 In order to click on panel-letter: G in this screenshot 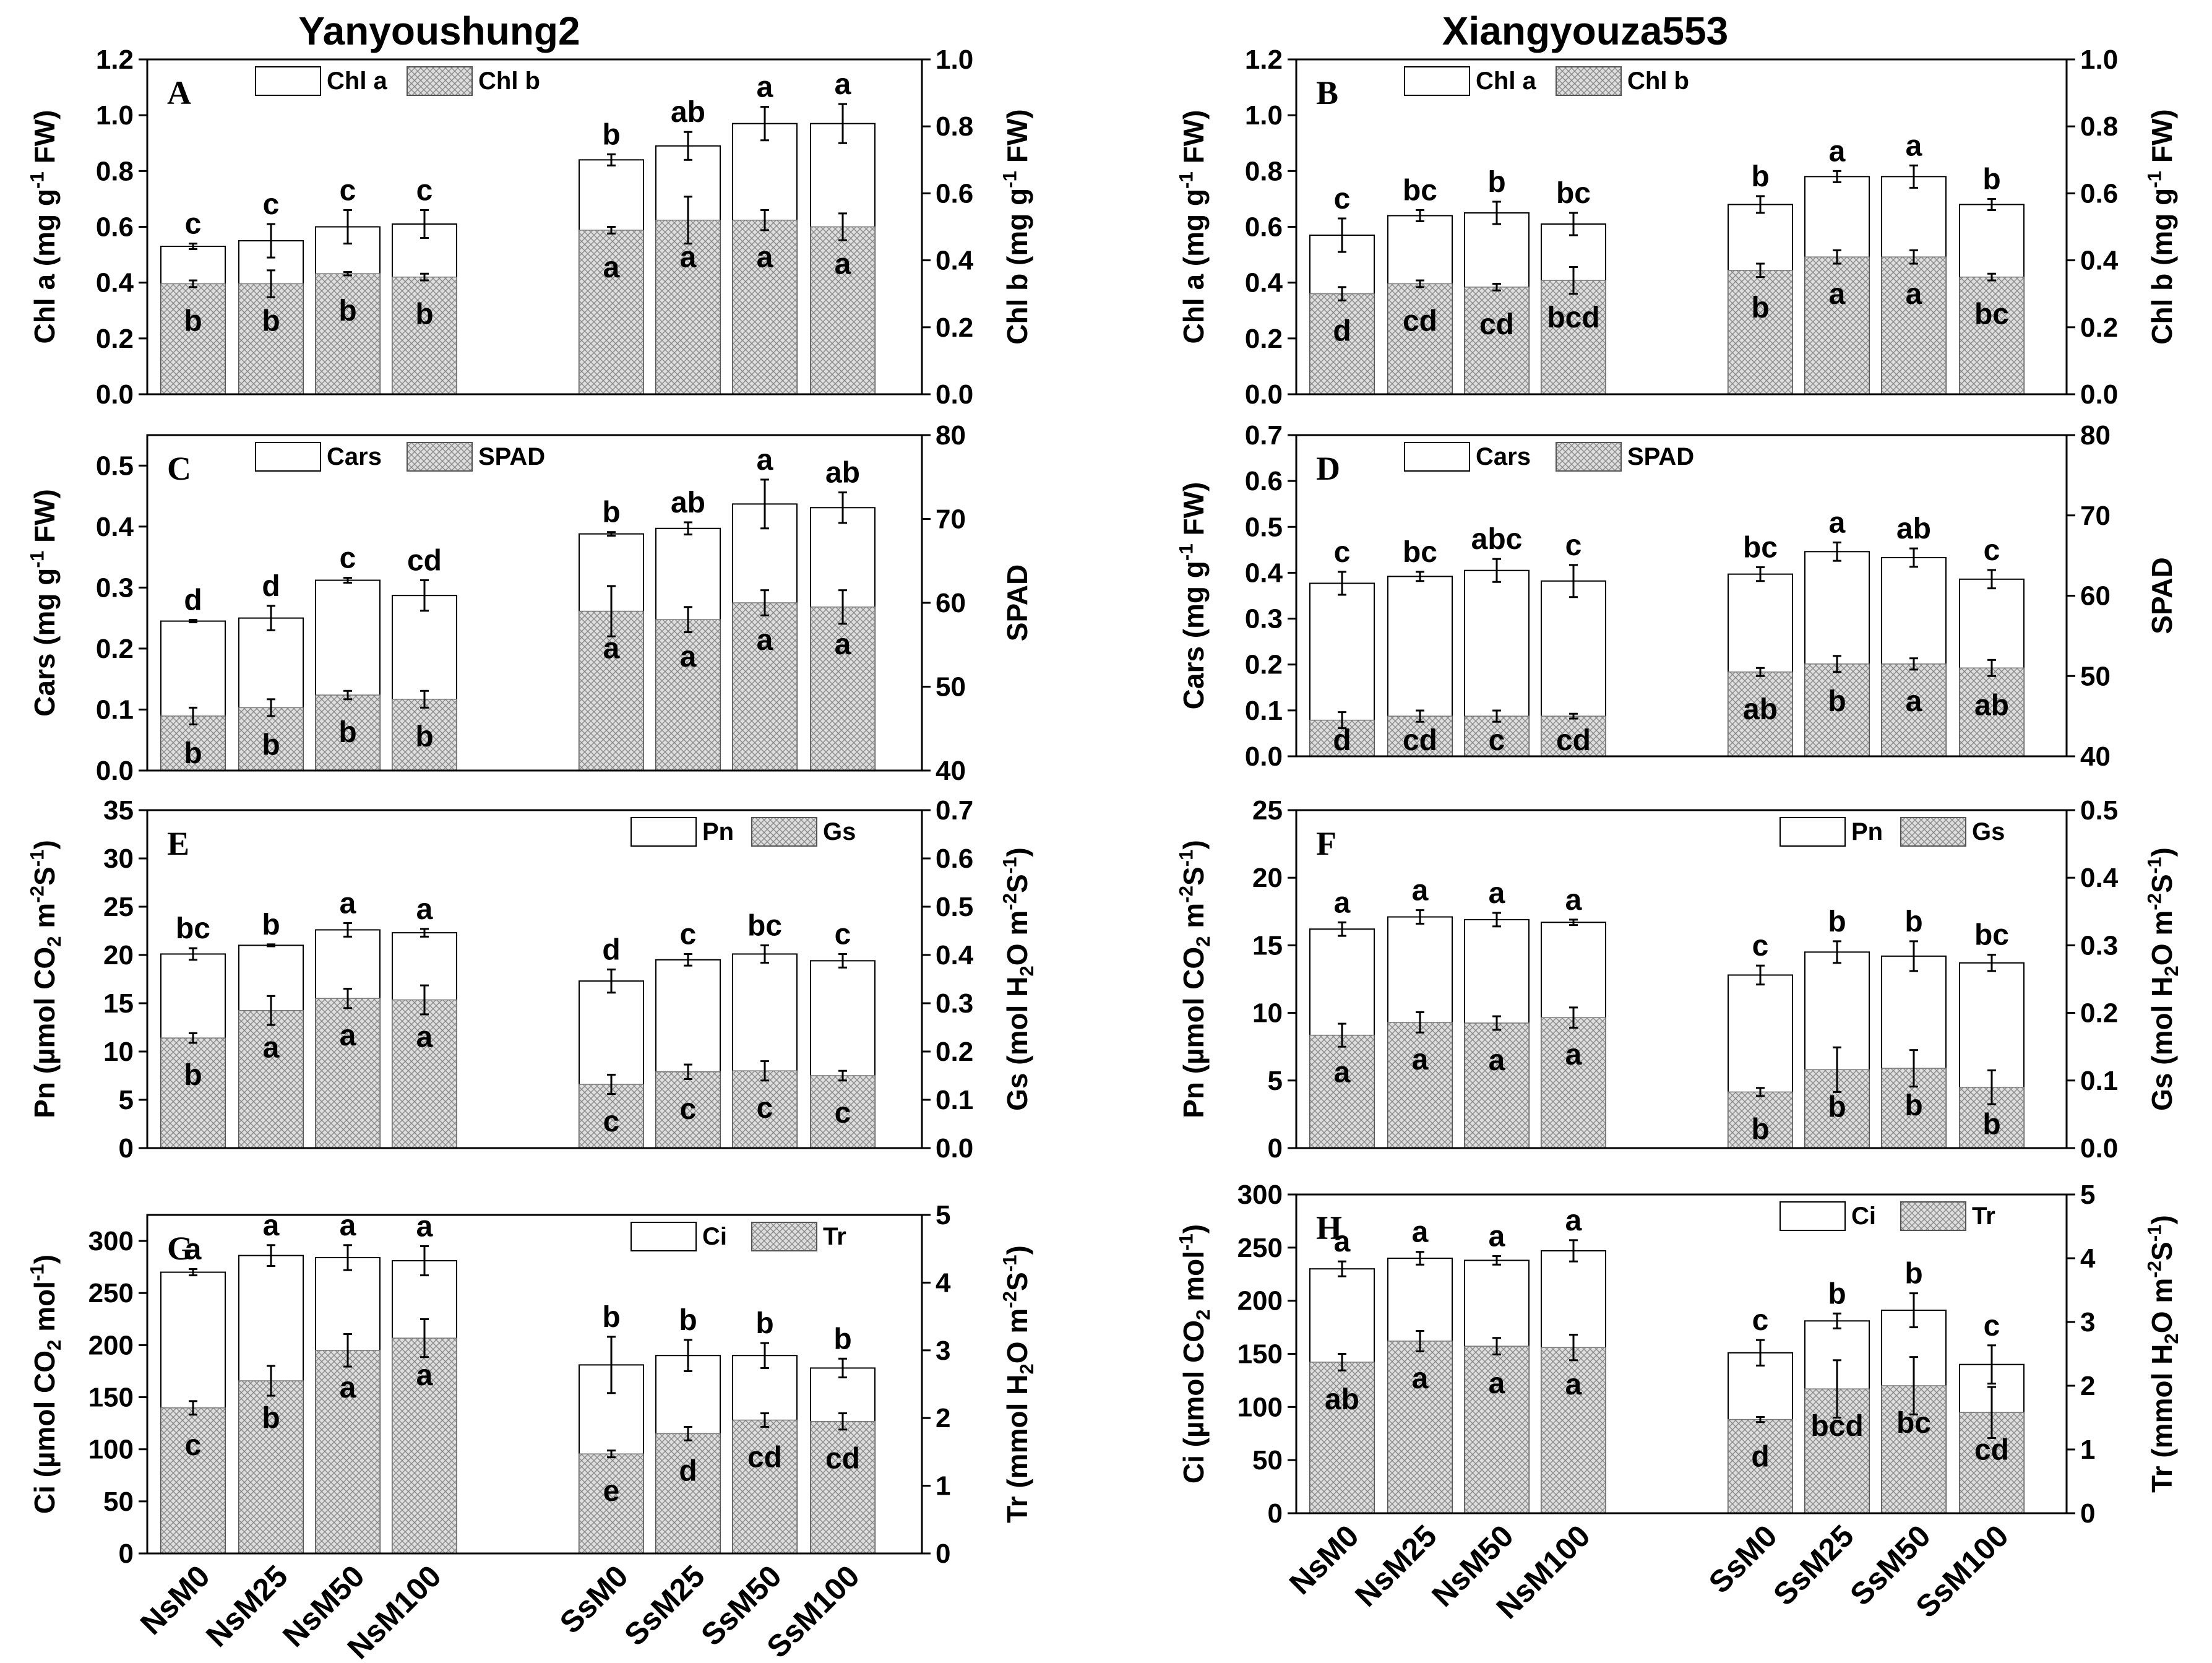, I will do `click(180, 1248)`.